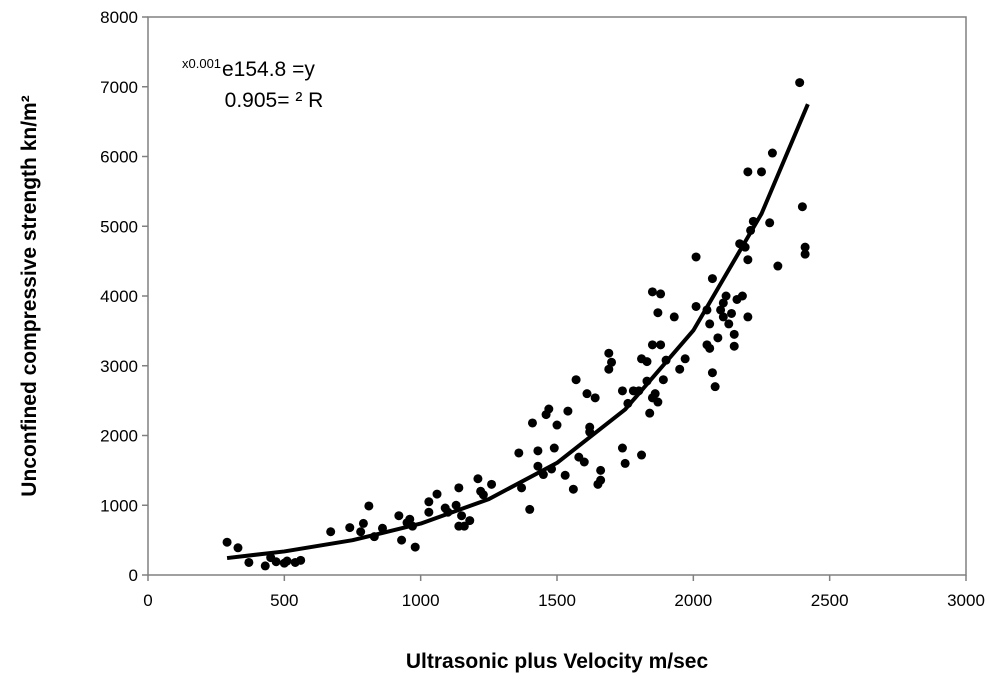 Image resolution: width=989 pixels, height=682 pixels. Describe the element at coordinates (119, 226) in the screenshot. I see `y-tick-label: 5000` at that location.